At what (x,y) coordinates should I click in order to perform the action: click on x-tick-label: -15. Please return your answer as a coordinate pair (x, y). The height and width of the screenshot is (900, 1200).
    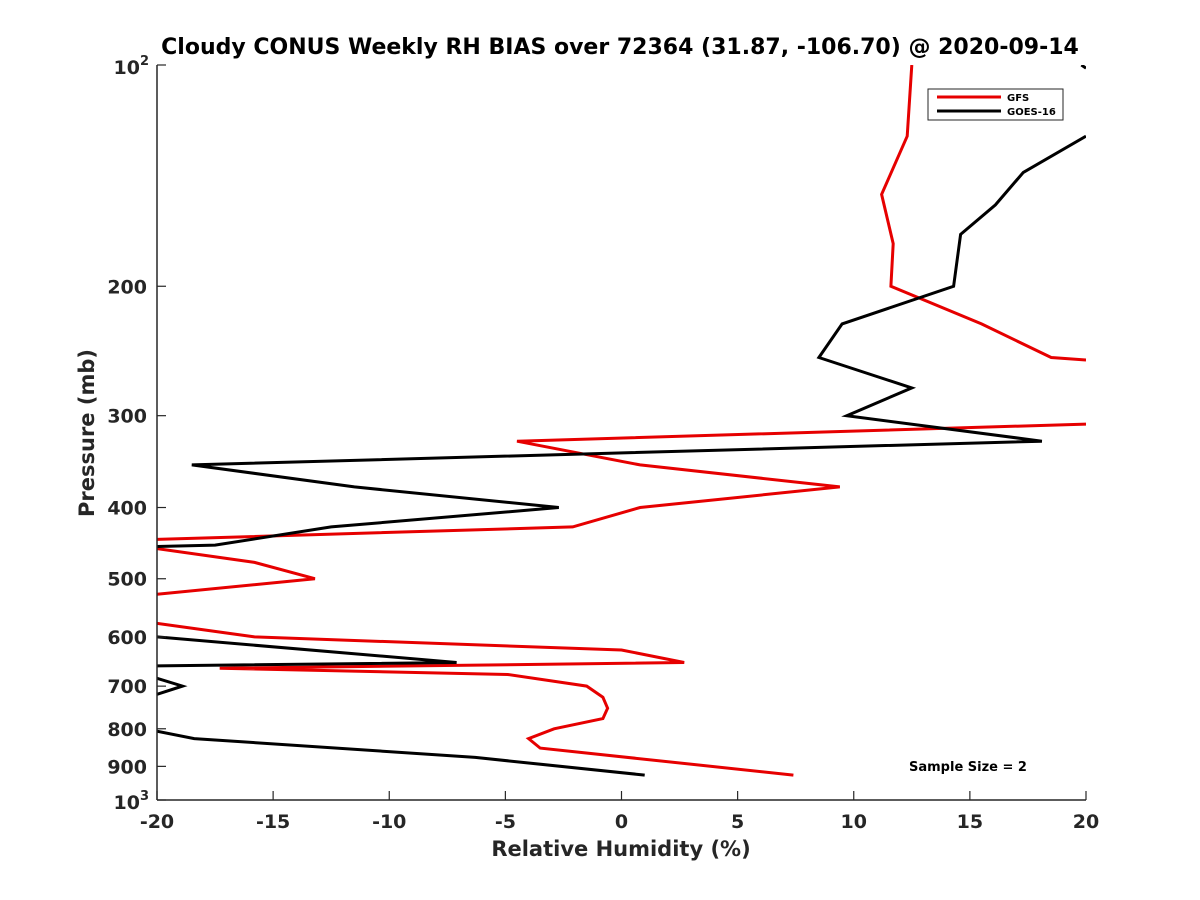
    Looking at the image, I should click on (273, 822).